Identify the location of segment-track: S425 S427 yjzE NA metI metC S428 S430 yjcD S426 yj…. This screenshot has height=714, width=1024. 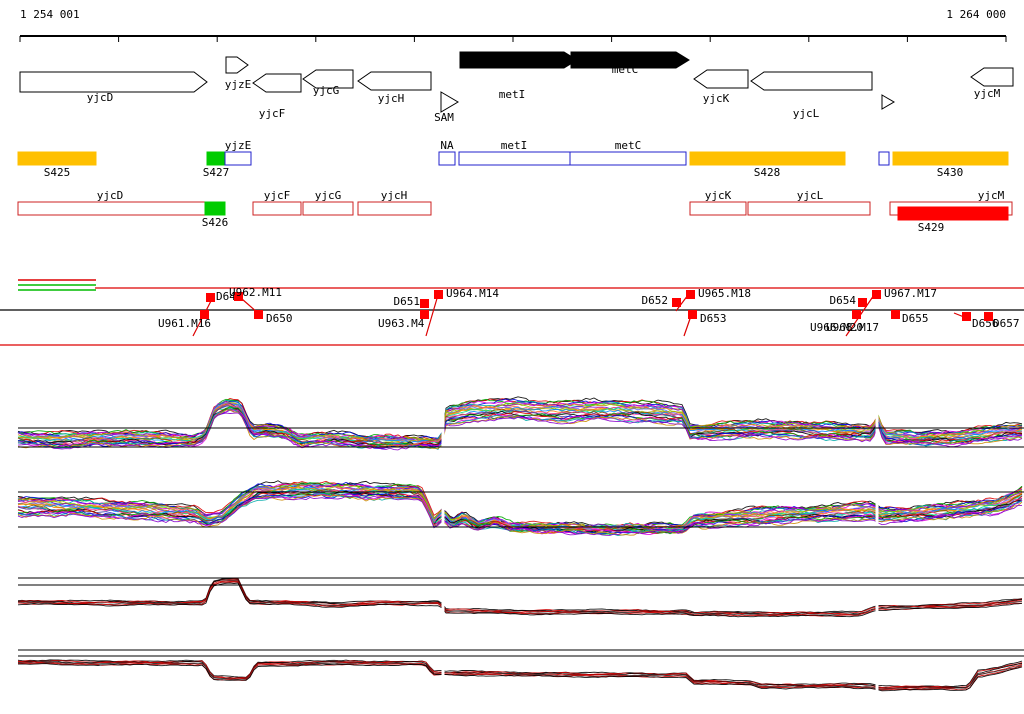
(515, 186).